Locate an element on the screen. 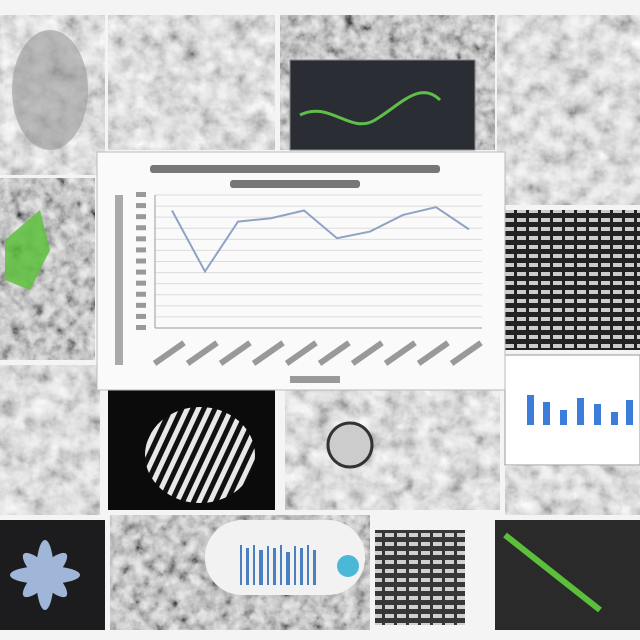 Image resolution: width=640 pixels, height=640 pixels. green-leaf is located at coordinates (27, 250).